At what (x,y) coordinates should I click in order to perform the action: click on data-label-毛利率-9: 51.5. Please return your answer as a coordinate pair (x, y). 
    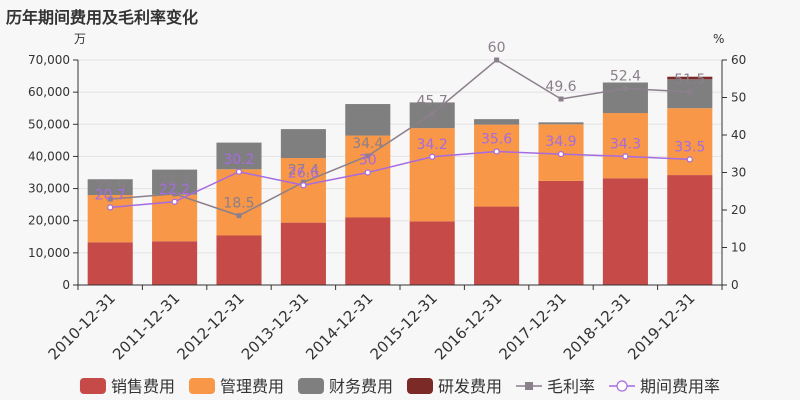
    Looking at the image, I should click on (689, 80).